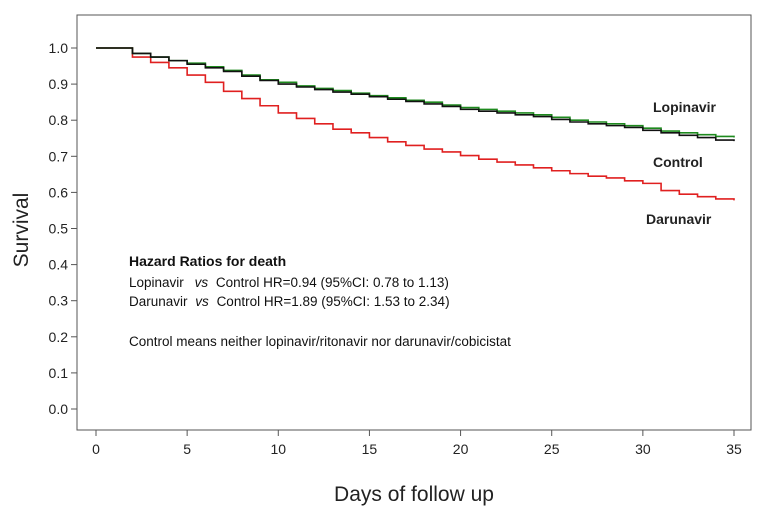 This screenshot has width=765, height=512. Describe the element at coordinates (414, 494) in the screenshot. I see `x-axis-title: Days of follow up` at that location.